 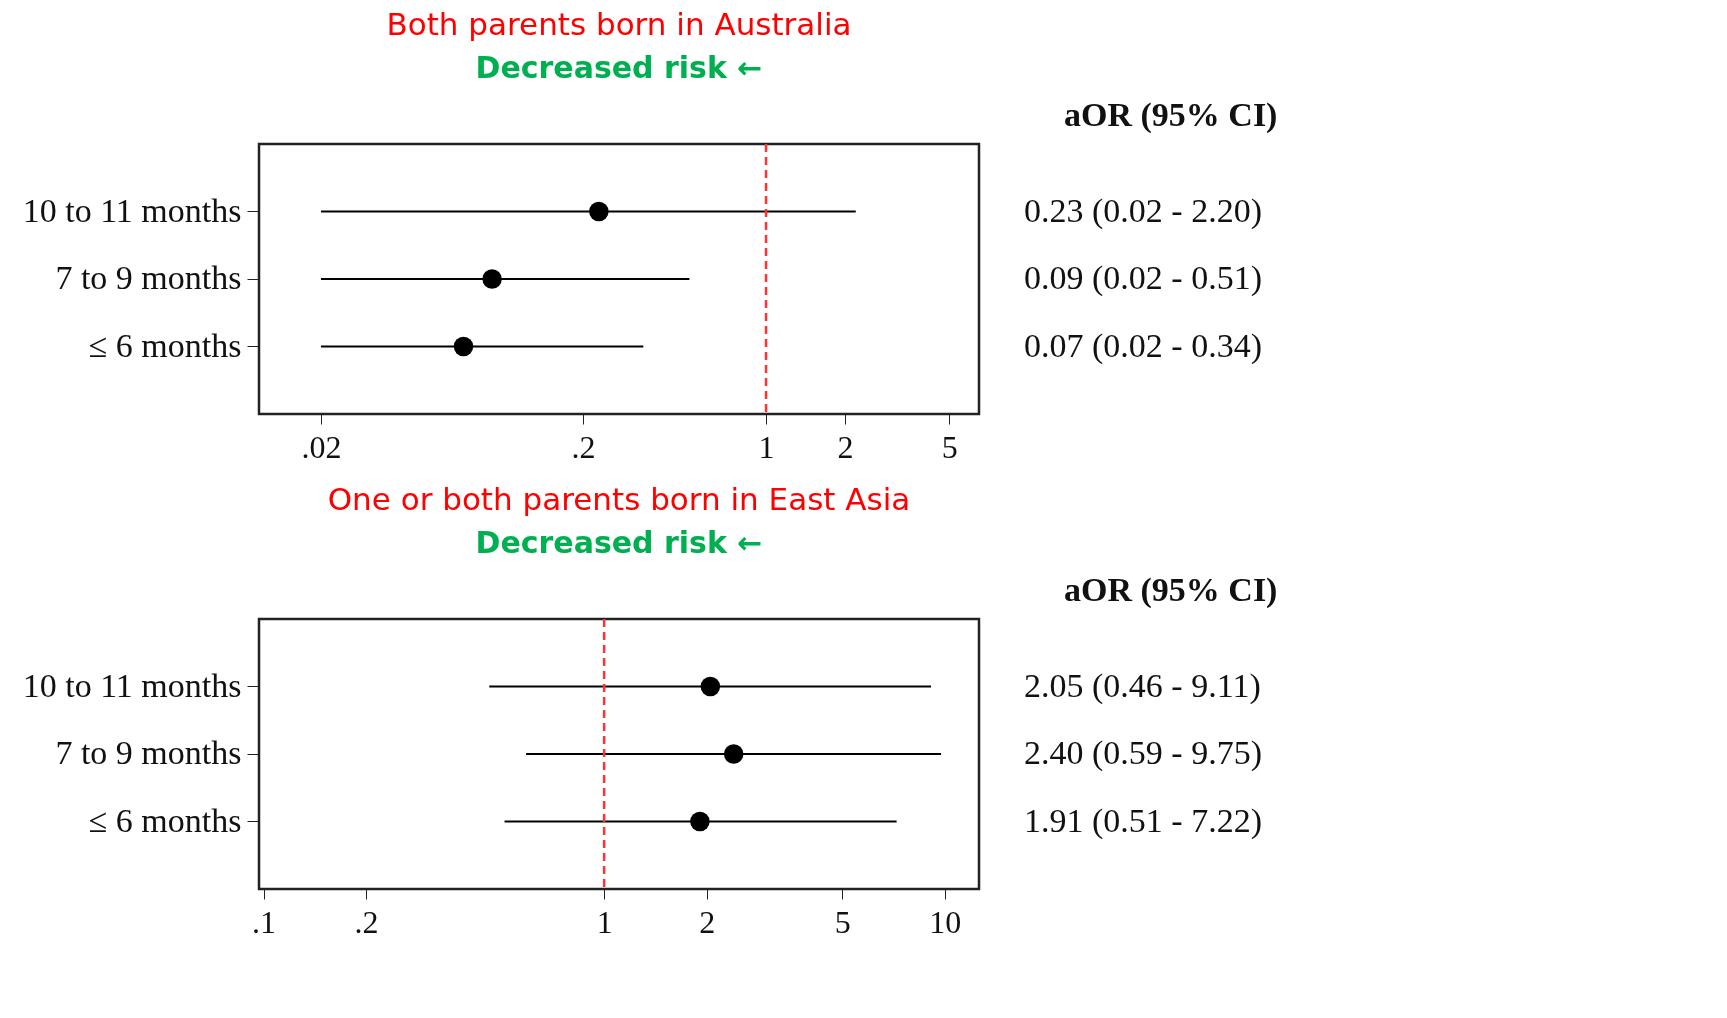 I want to click on data-label: 2.05 (0.46 - 9.11), so click(x=1142, y=685).